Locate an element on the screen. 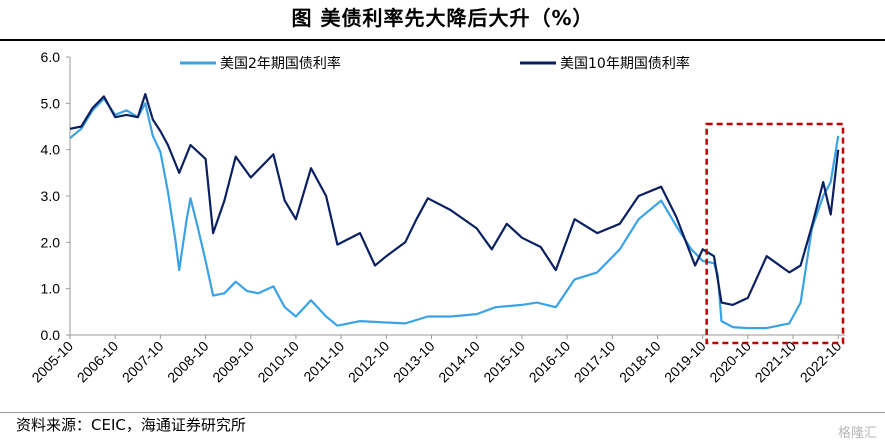 The image size is (885, 445). y-tick-label: 3.0 is located at coordinates (51, 196).